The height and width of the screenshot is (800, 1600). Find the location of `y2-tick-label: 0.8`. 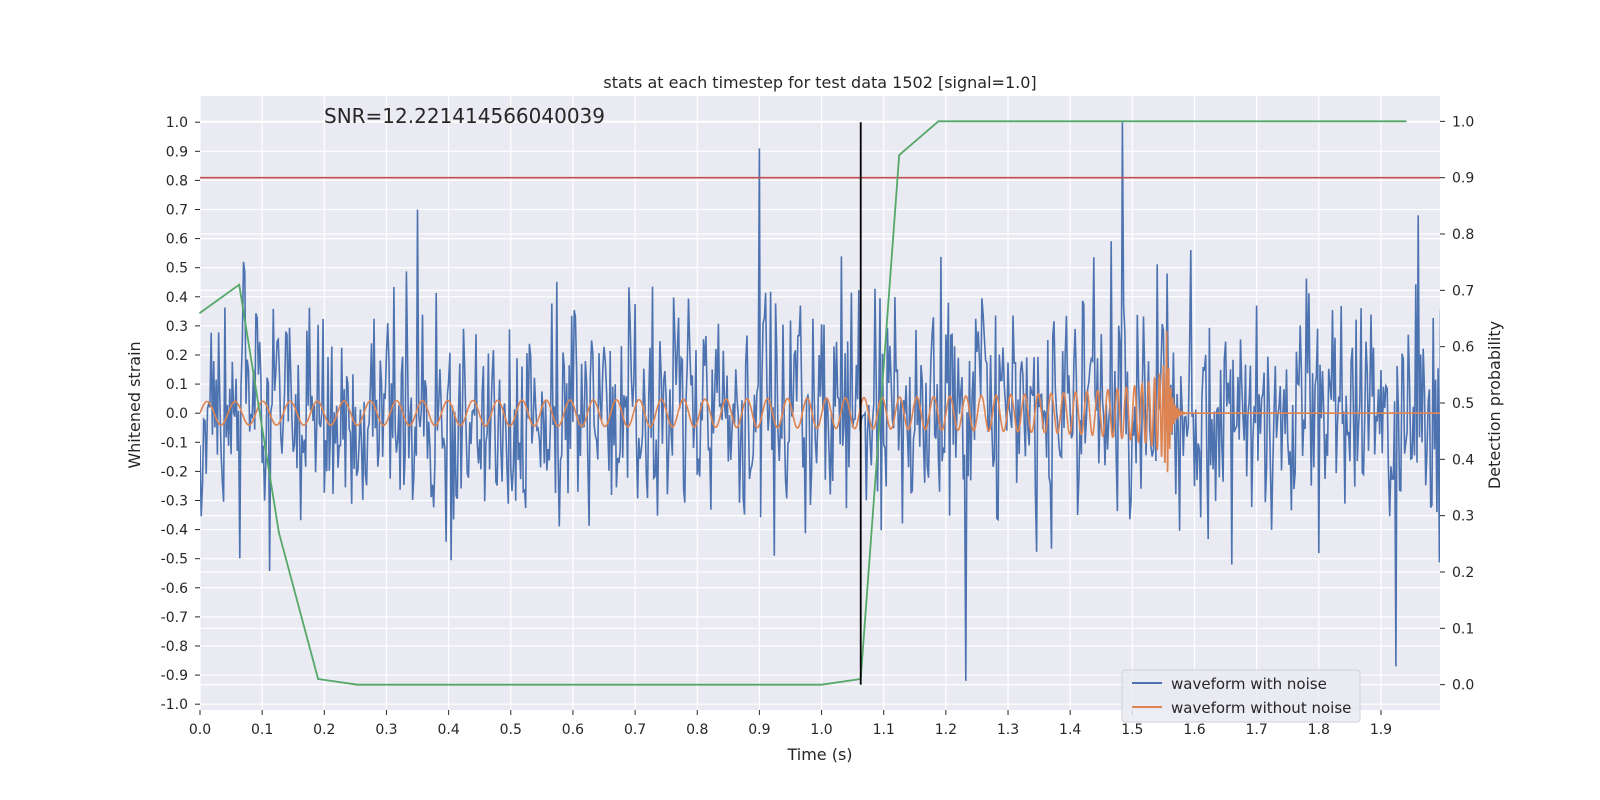

y2-tick-label: 0.8 is located at coordinates (1463, 235).